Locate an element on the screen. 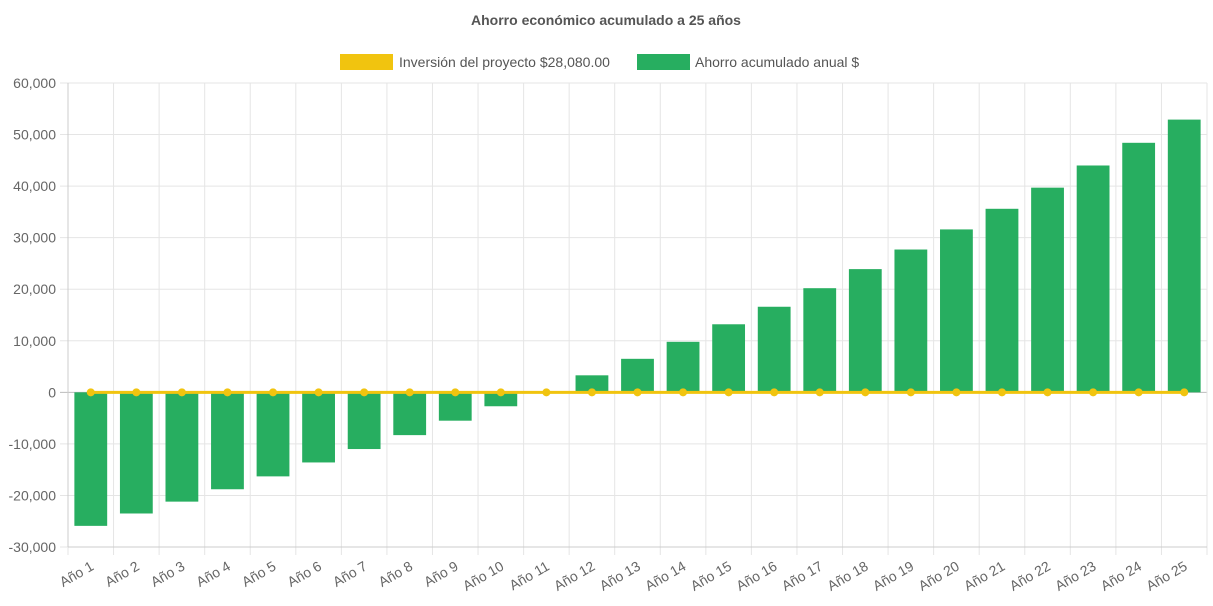 Image resolution: width=1213 pixels, height=606 pixels. y-tick-label: -10,000 is located at coordinates (33, 444).